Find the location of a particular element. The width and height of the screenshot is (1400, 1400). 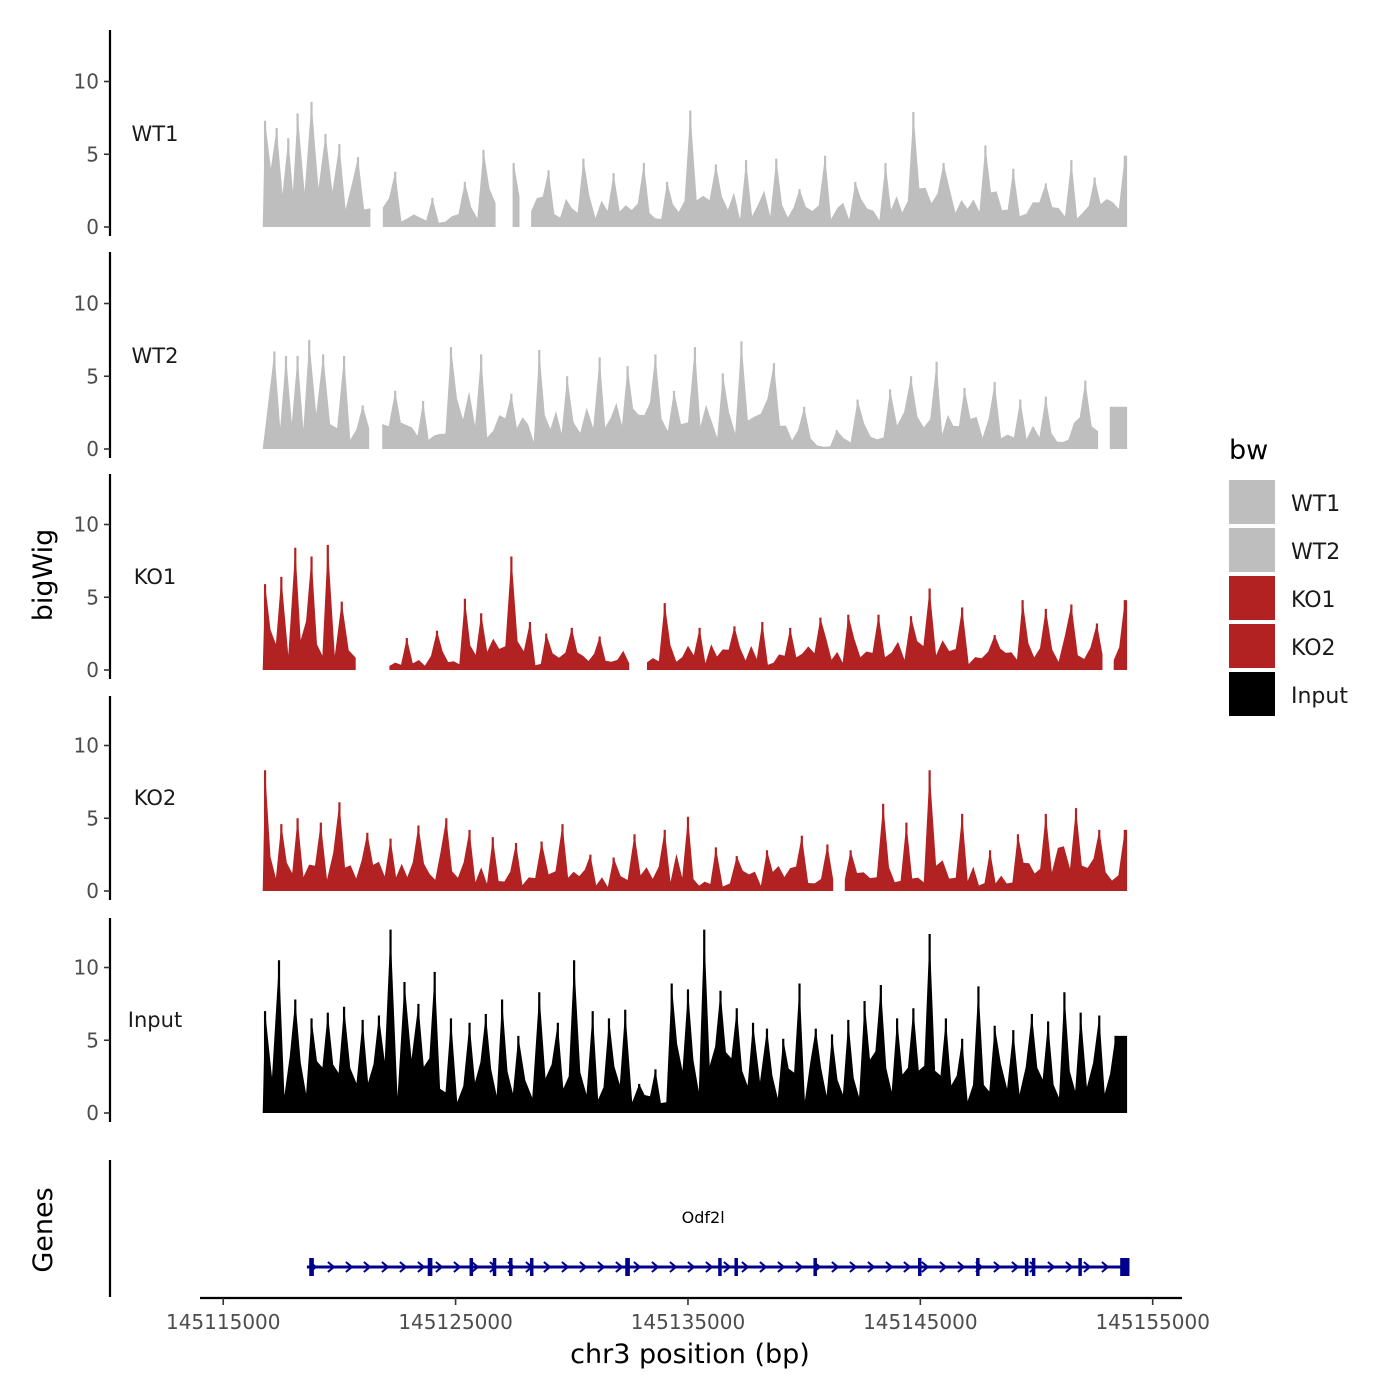

genes-axis-title: Genes is located at coordinates (43, 1229).